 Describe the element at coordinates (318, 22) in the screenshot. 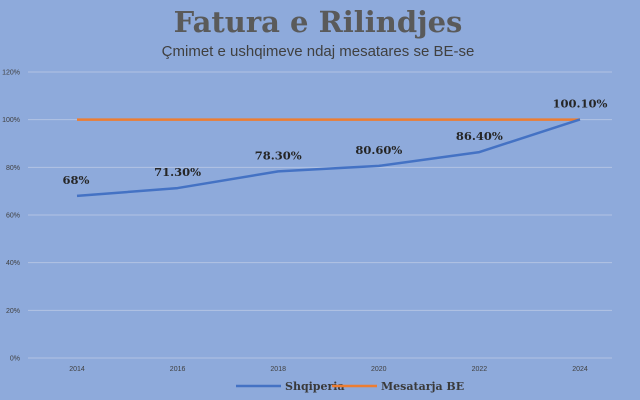

I see `chart-title: Fatura e Rilindjes` at that location.